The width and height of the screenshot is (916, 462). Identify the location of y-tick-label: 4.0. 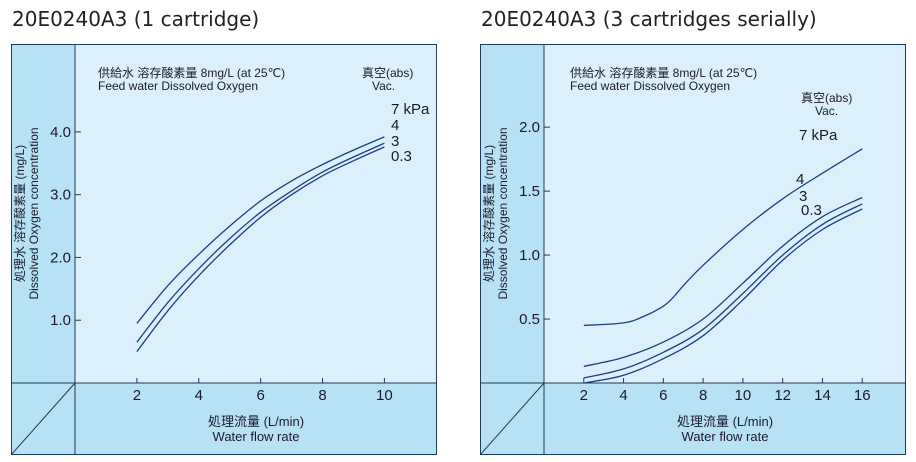
(60, 132).